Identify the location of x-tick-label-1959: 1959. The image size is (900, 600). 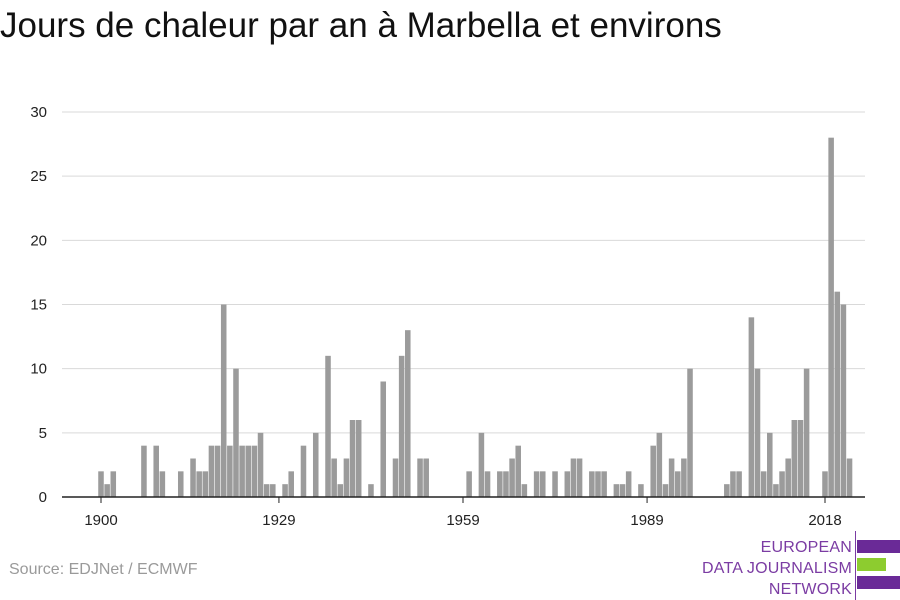
(462, 520).